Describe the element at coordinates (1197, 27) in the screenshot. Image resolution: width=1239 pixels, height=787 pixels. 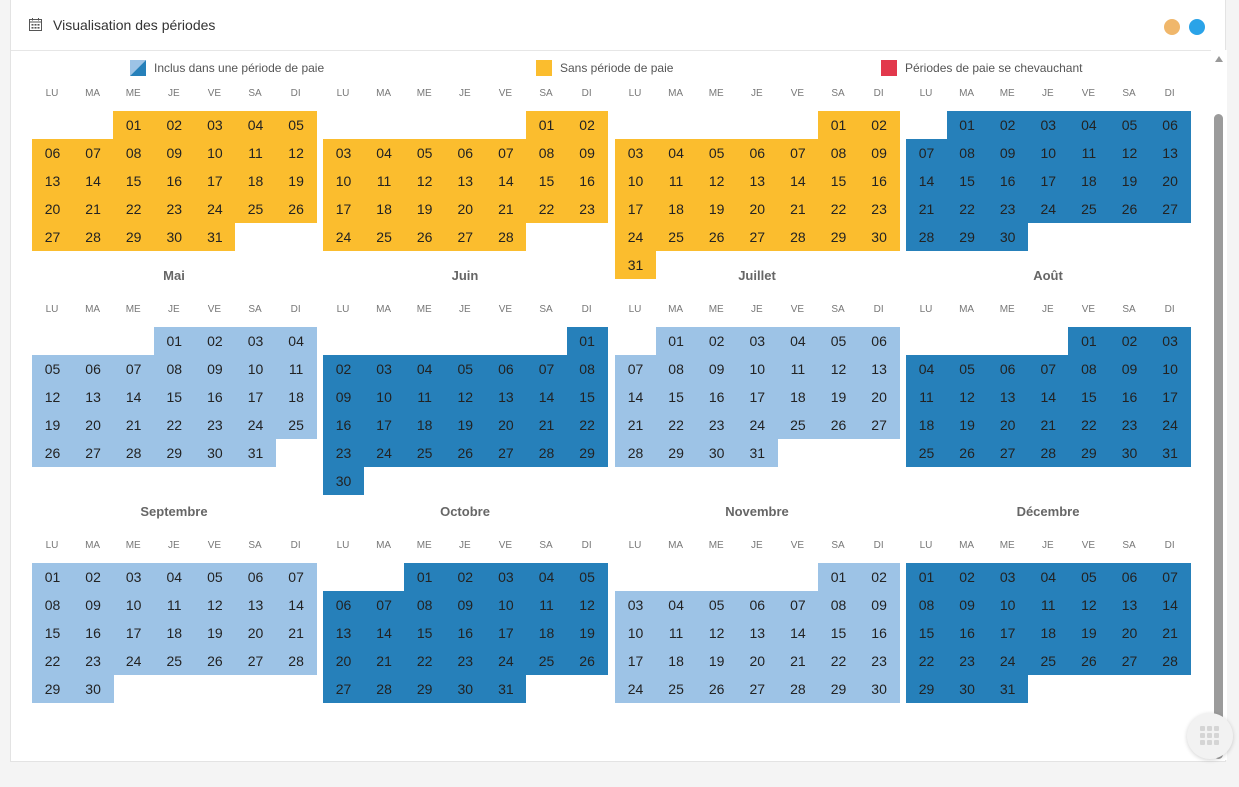
I see `blue-status-dot` at that location.